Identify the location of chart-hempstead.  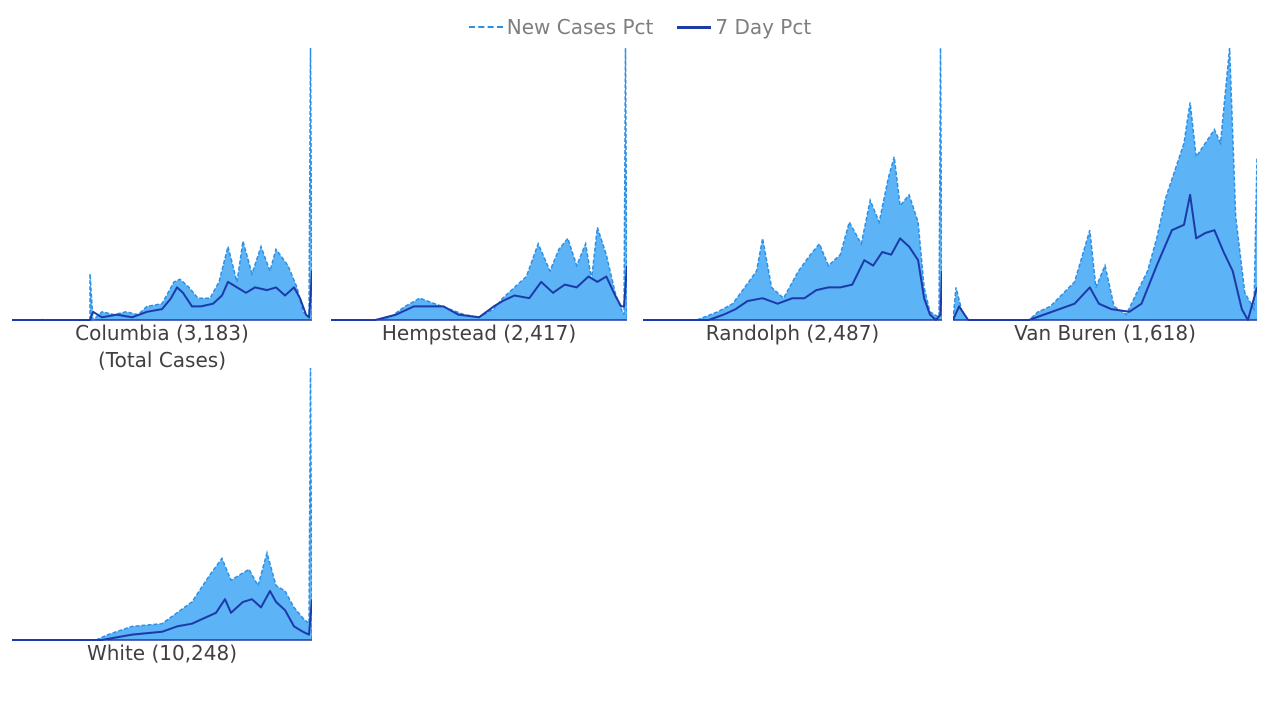
(479, 181).